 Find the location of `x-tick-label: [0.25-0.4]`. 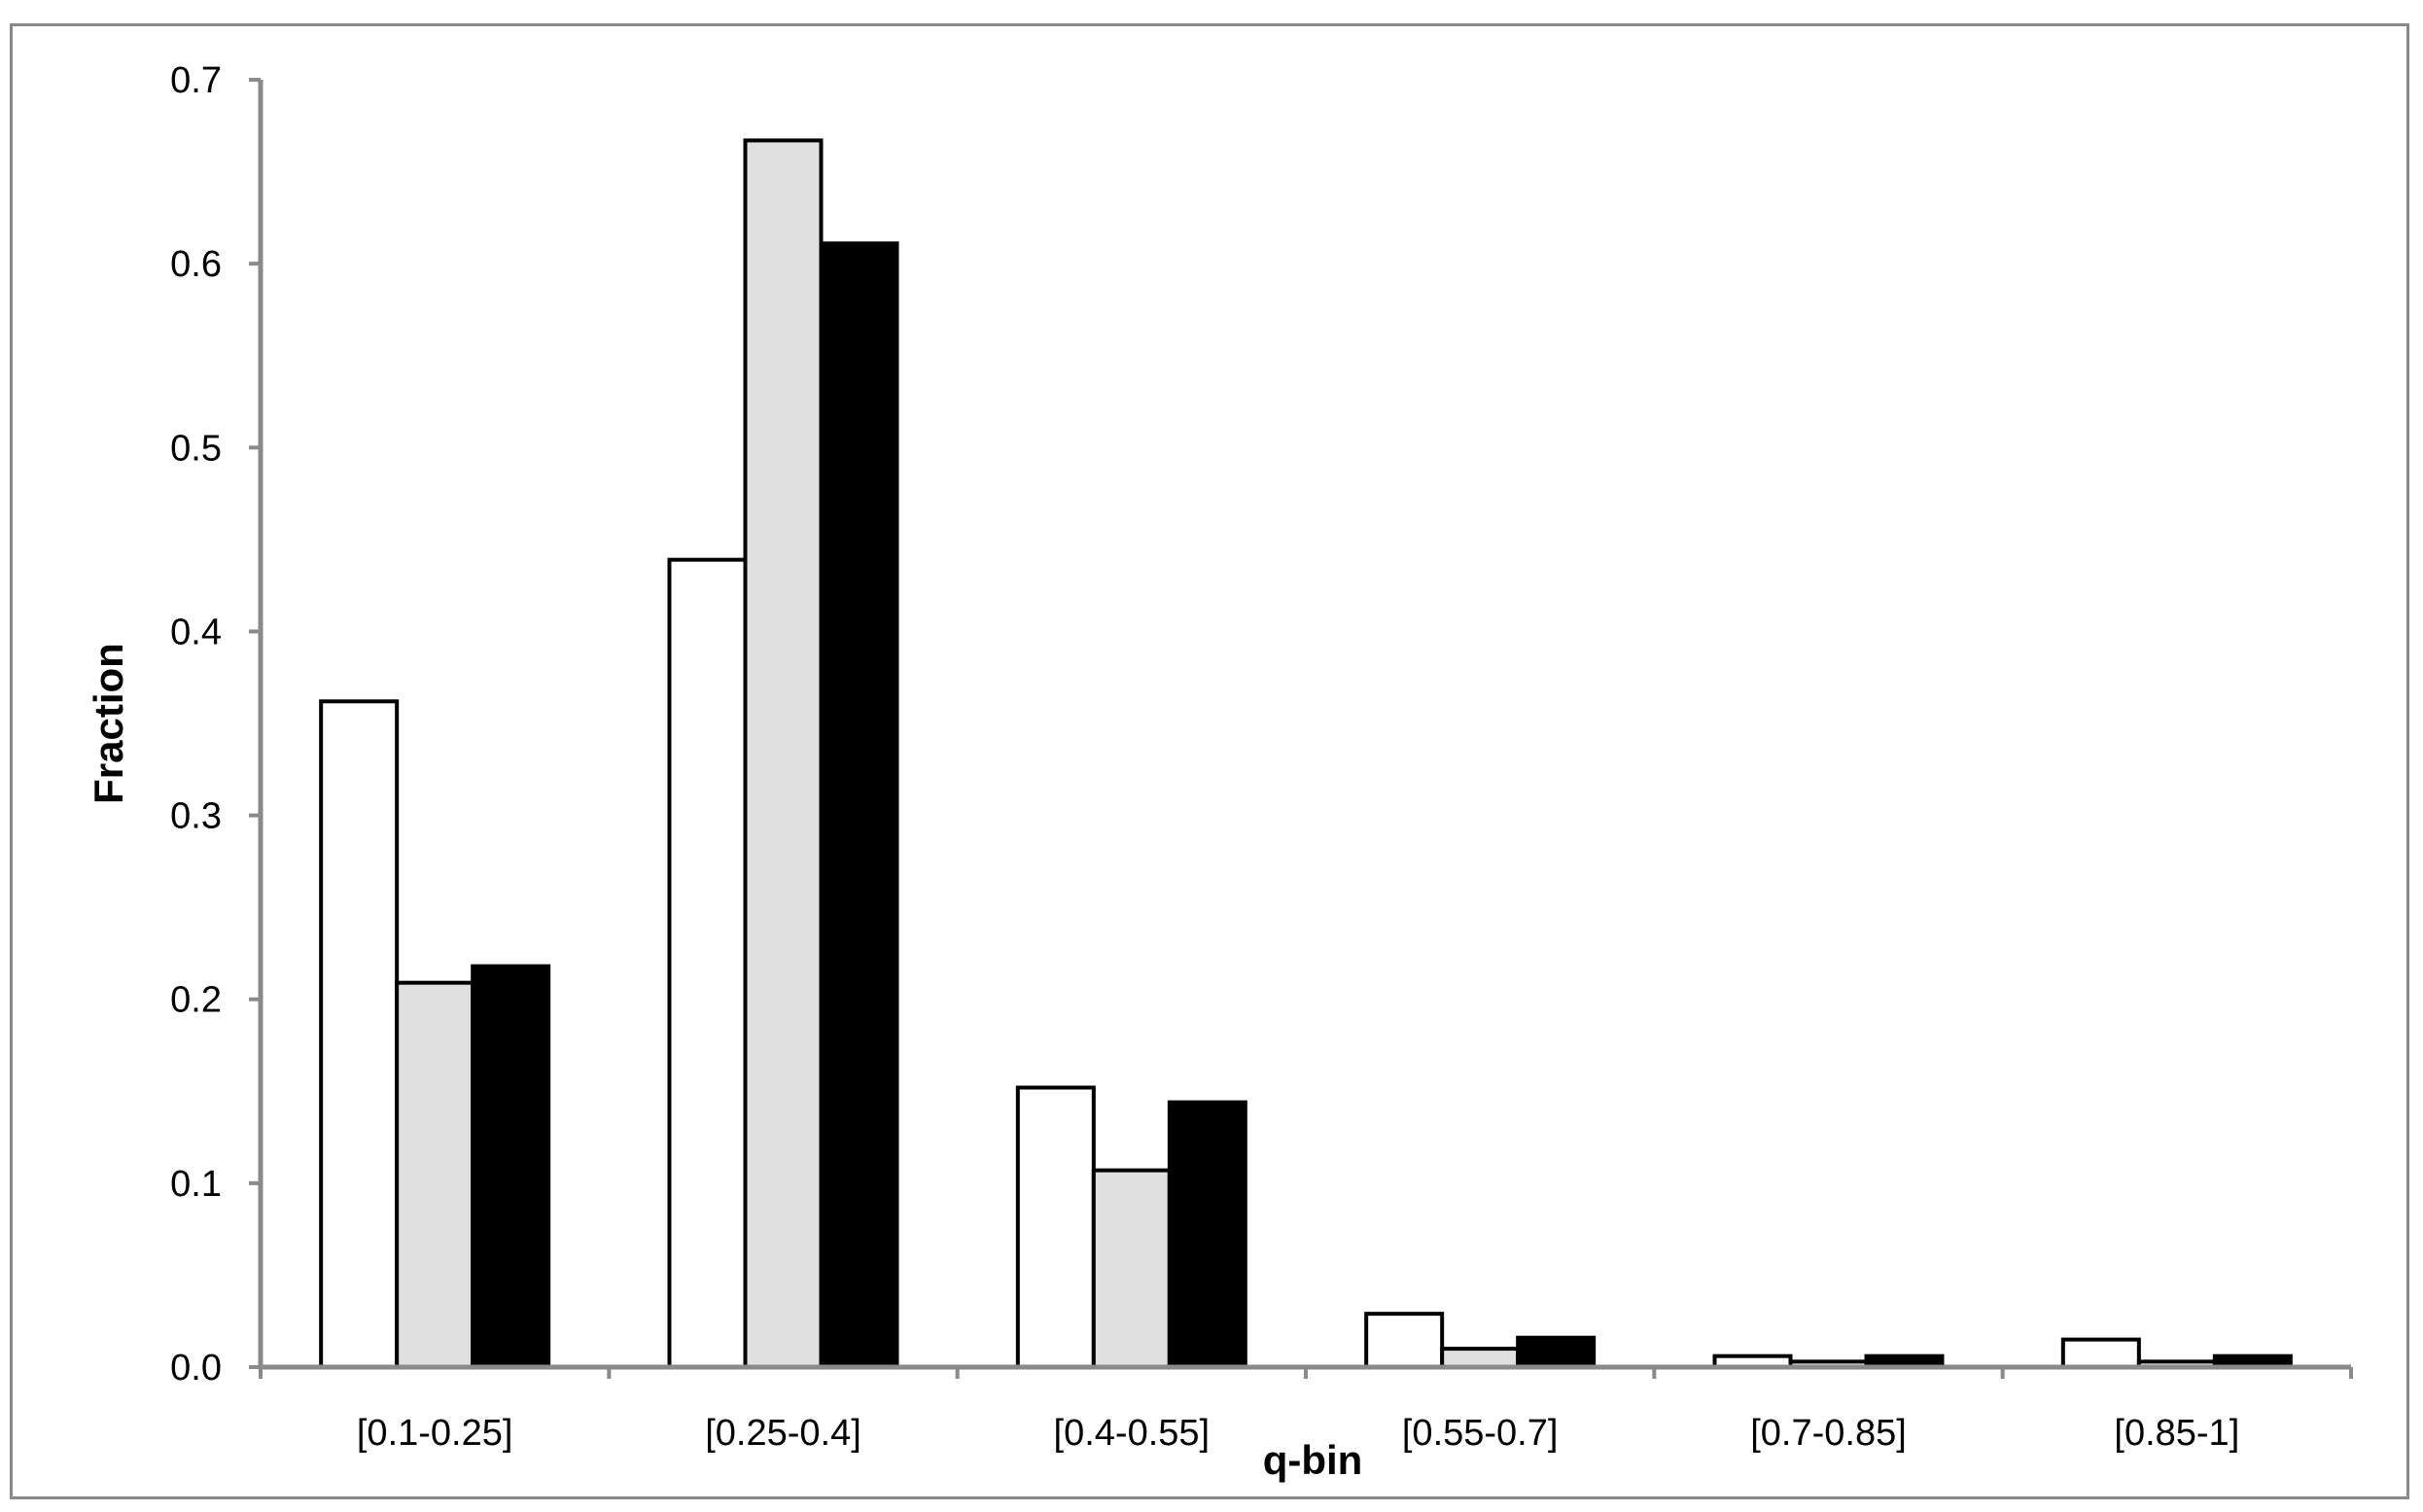

x-tick-label: [0.25-0.4] is located at coordinates (783, 1433).